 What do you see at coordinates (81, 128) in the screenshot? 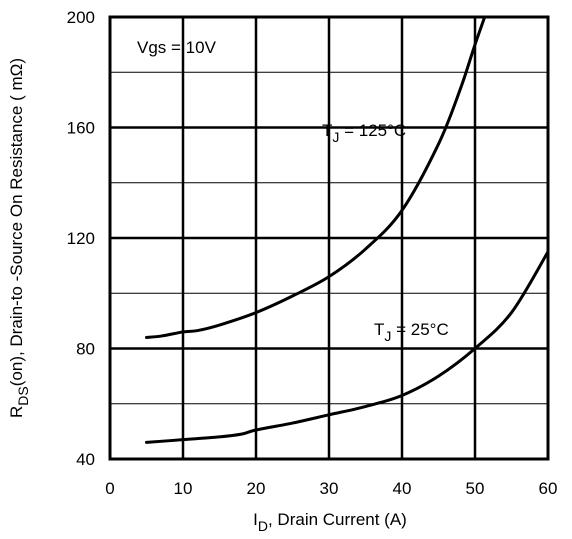
I see `y-tick-label: 160` at bounding box center [81, 128].